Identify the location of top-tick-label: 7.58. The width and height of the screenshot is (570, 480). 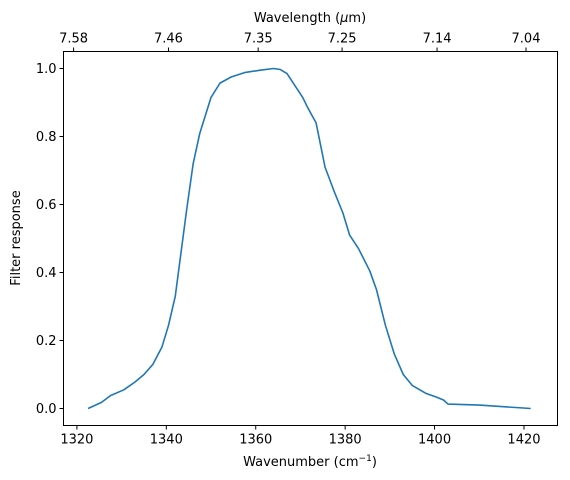
(73, 39).